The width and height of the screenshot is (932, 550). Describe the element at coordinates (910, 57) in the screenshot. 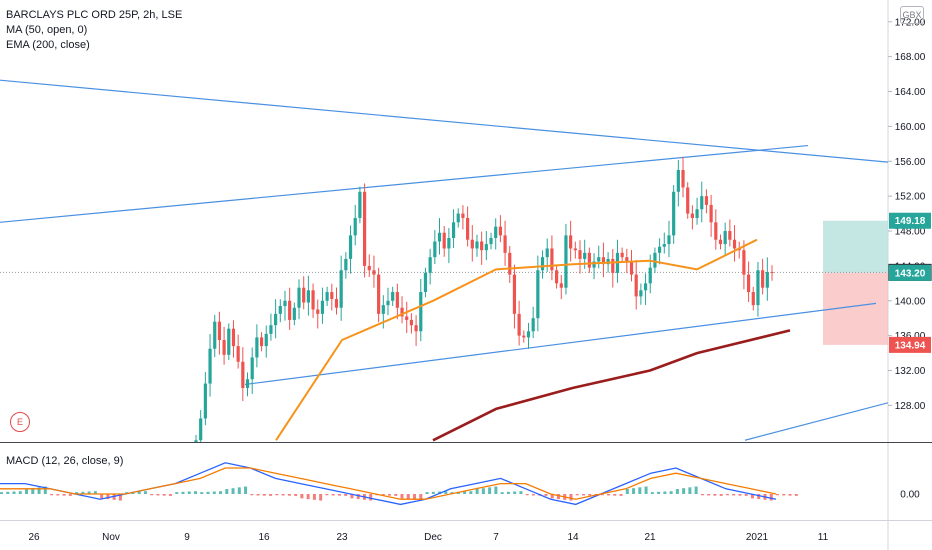

I see `y-tick-label-168.00: 168.00` at that location.